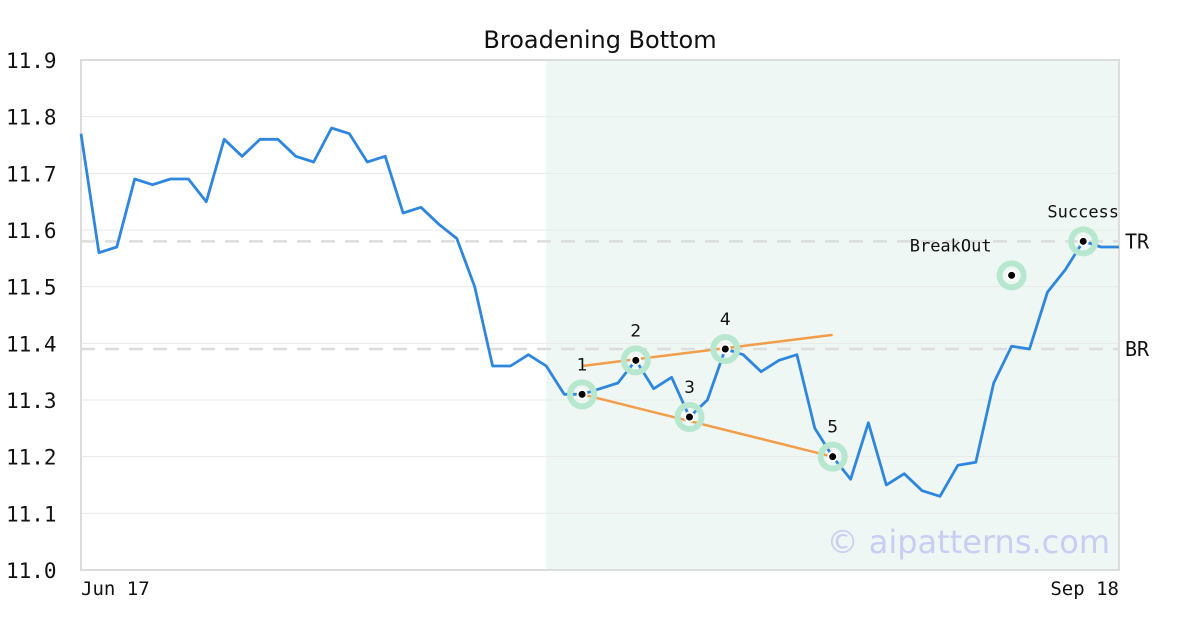  I want to click on y-tick-label: 11.7, so click(31, 174).